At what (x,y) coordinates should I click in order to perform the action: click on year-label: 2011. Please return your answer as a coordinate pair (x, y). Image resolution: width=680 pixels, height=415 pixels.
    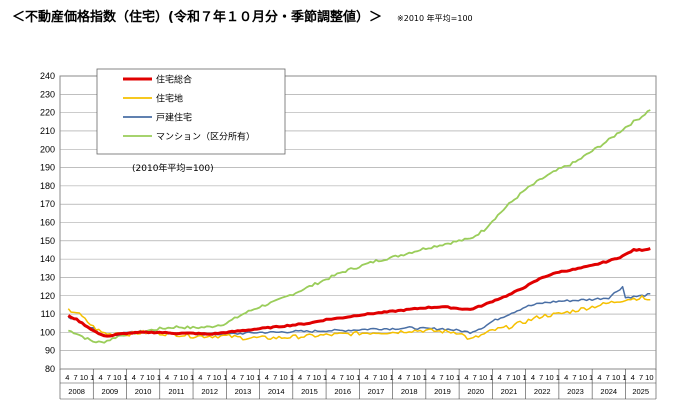
    Looking at the image, I should click on (176, 391).